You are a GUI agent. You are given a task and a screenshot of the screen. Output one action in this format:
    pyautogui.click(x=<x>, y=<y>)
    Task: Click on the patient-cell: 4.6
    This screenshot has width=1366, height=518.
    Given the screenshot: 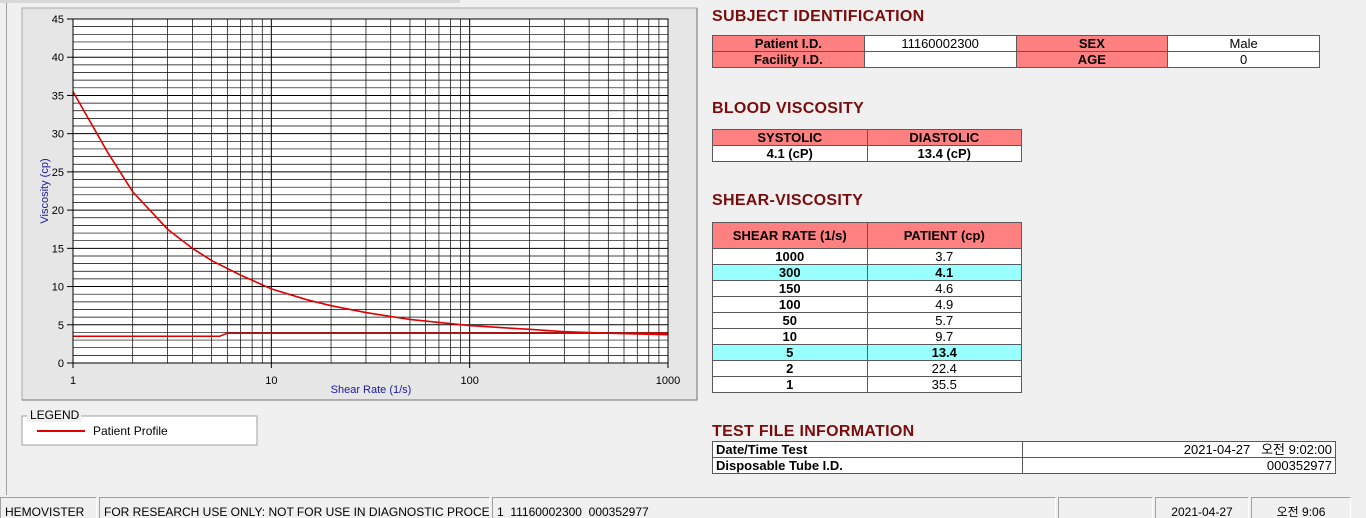 What is the action you would take?
    pyautogui.click(x=944, y=288)
    